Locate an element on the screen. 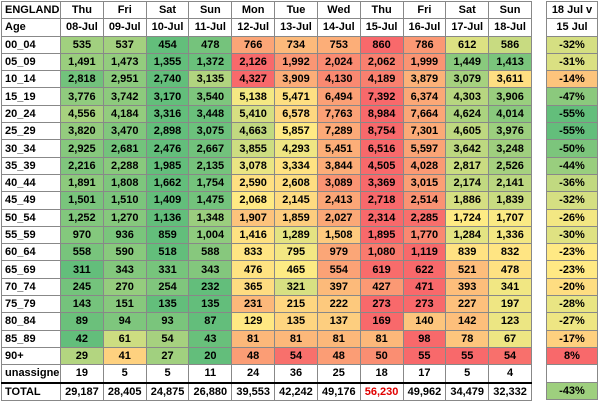 The height and width of the screenshot is (408, 600). value-cell: 2,126 is located at coordinates (253, 62).